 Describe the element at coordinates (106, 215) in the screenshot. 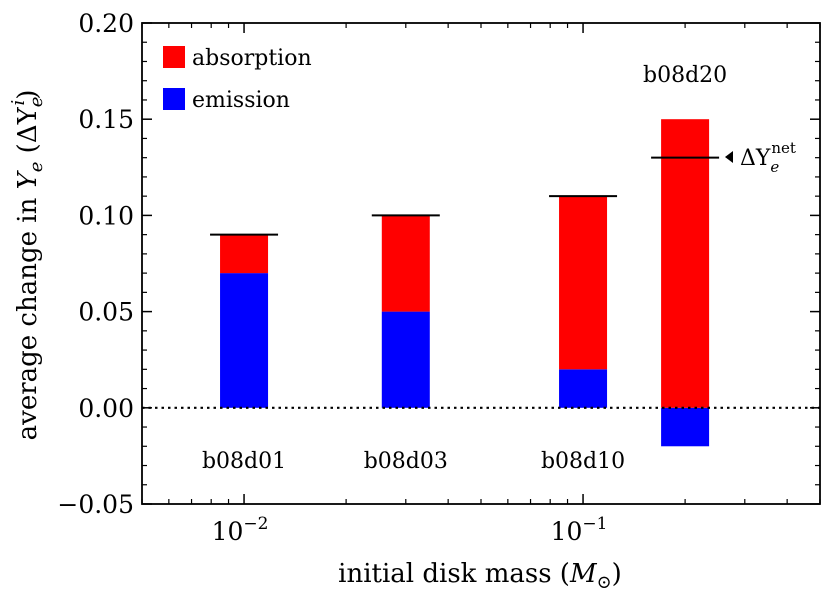

I see `y-tick-label: 0.10` at that location.